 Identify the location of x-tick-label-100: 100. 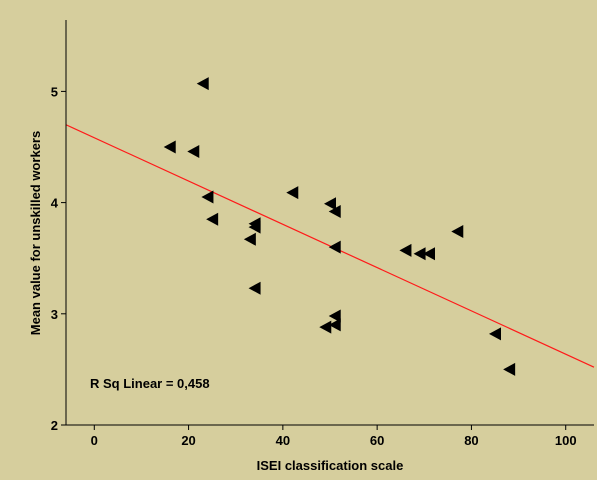
(566, 440).